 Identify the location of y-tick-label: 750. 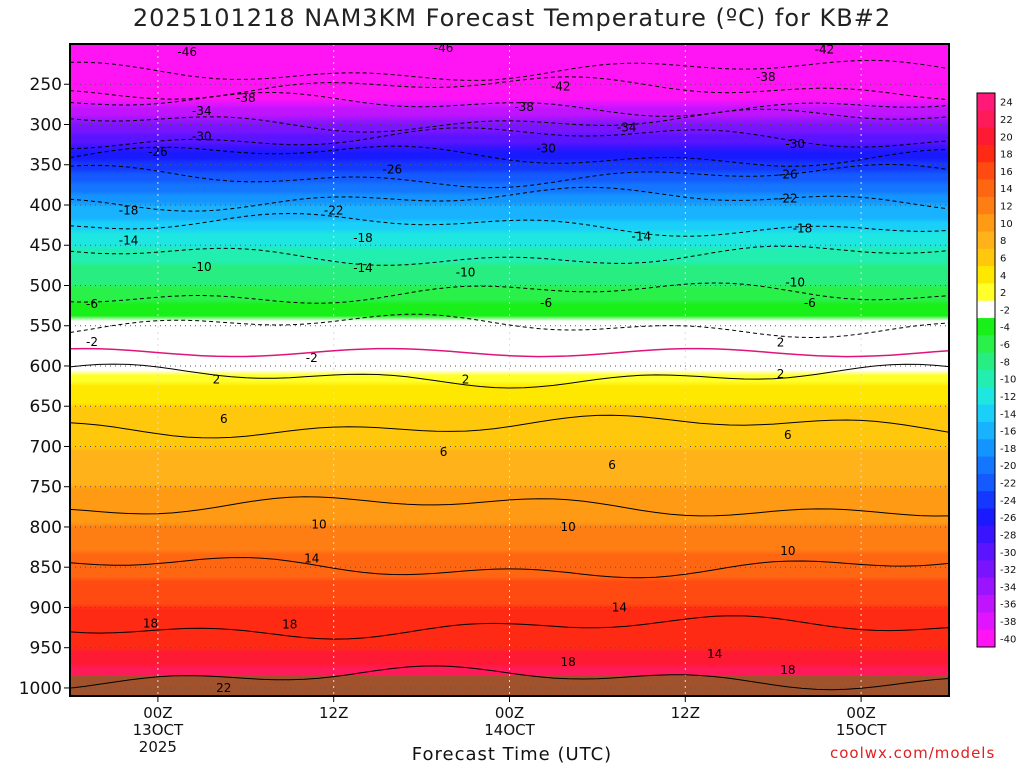
(46, 488).